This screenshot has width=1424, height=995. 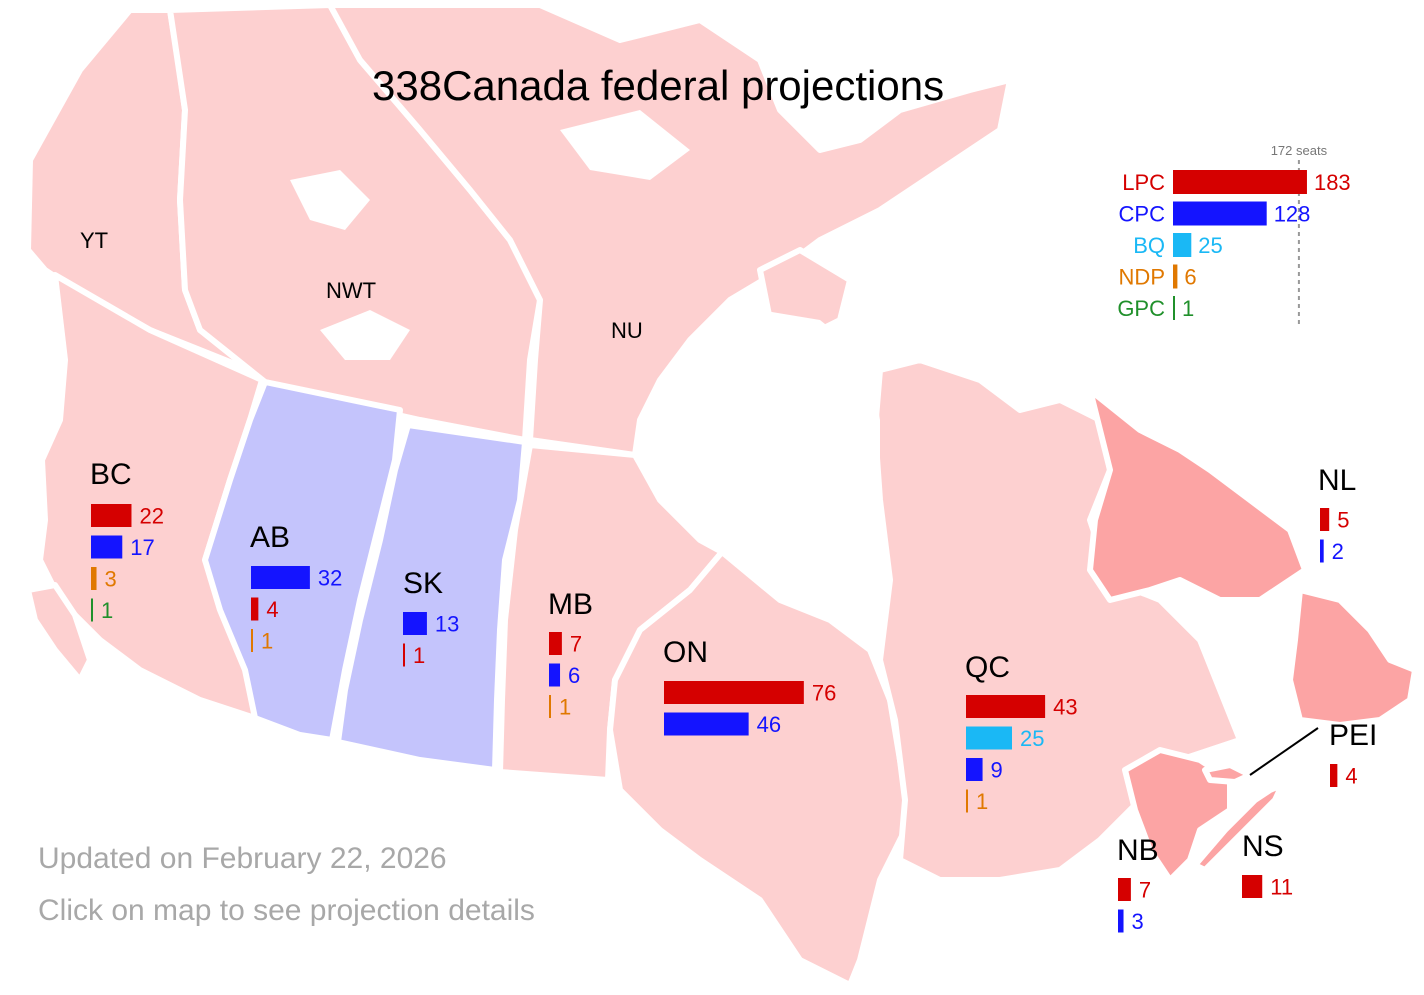 I want to click on province-ab: AB 32 4 1, so click(x=296, y=587).